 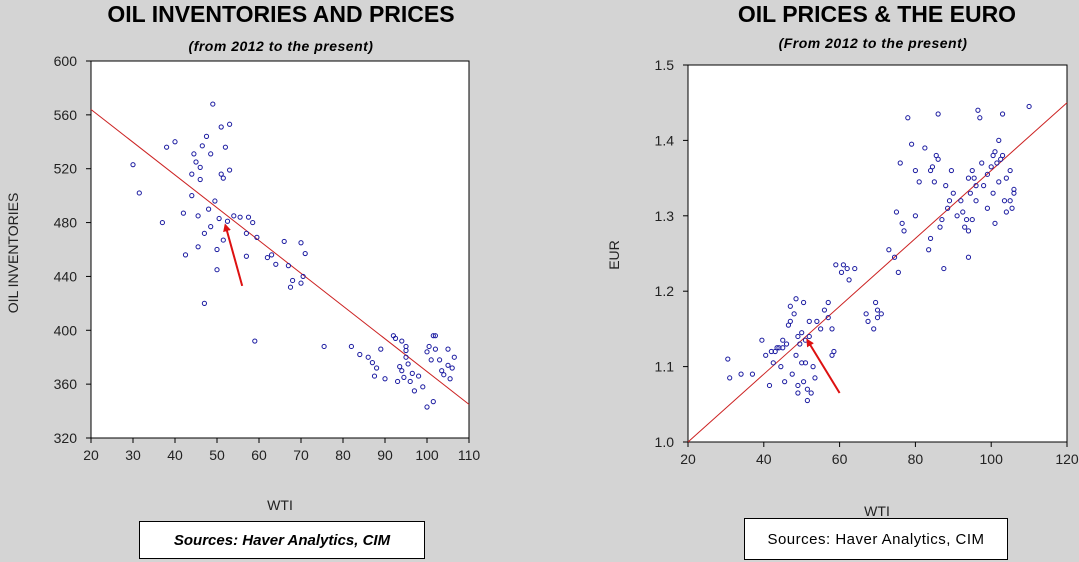 I want to click on x-tick-label: 40, so click(x=175, y=455).